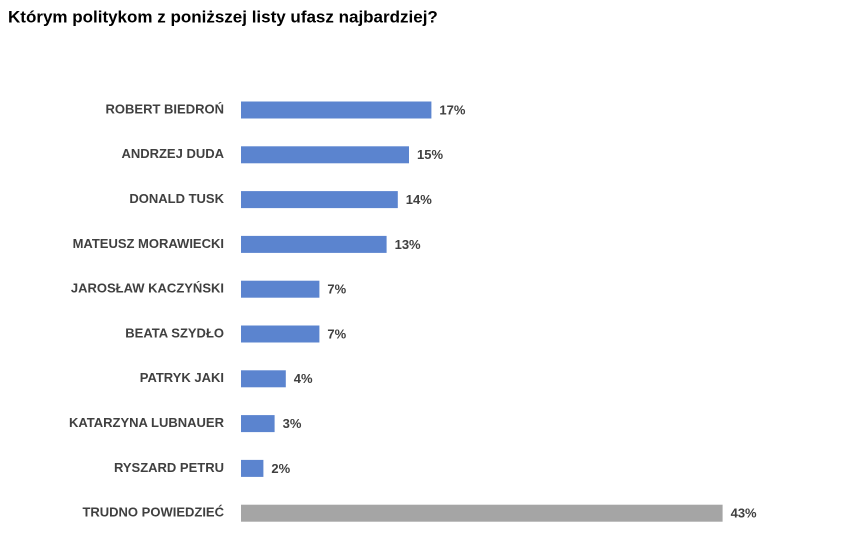 The image size is (867, 559). Describe the element at coordinates (165, 108) in the screenshot. I see `category-label: ROBERT BIEDROŃ` at that location.